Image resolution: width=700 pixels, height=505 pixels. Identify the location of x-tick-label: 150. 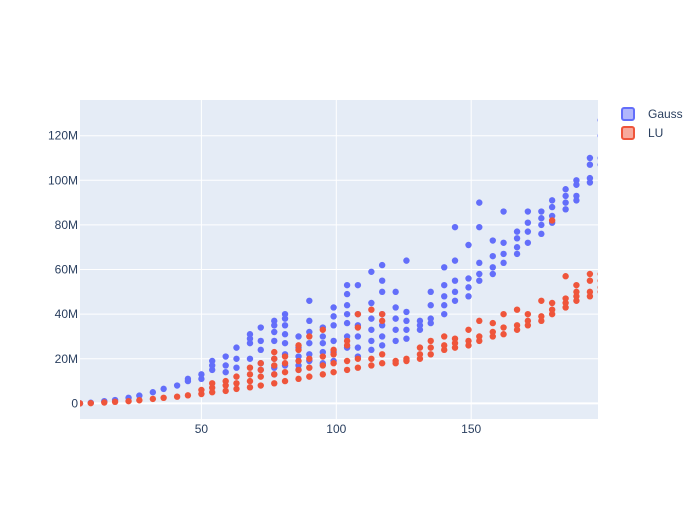
(471, 429).